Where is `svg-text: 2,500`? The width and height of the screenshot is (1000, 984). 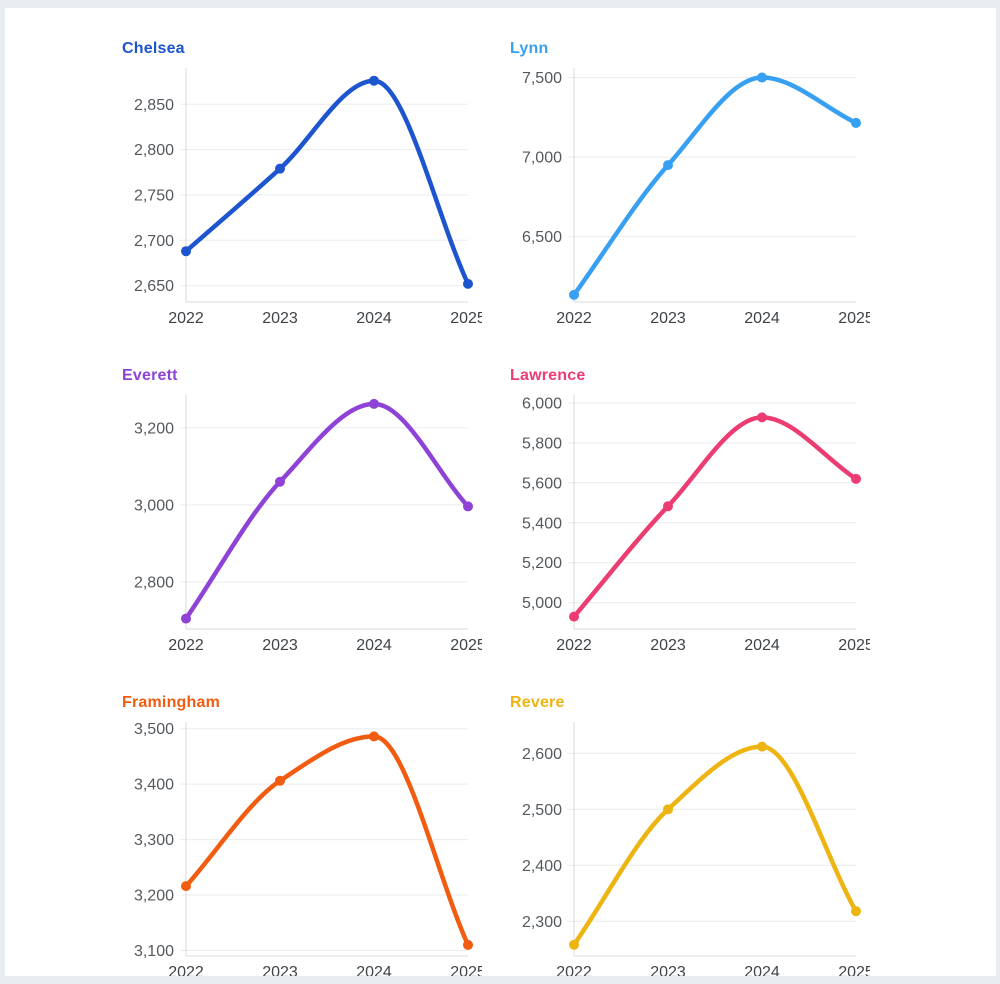 svg-text: 2,500 is located at coordinates (542, 810).